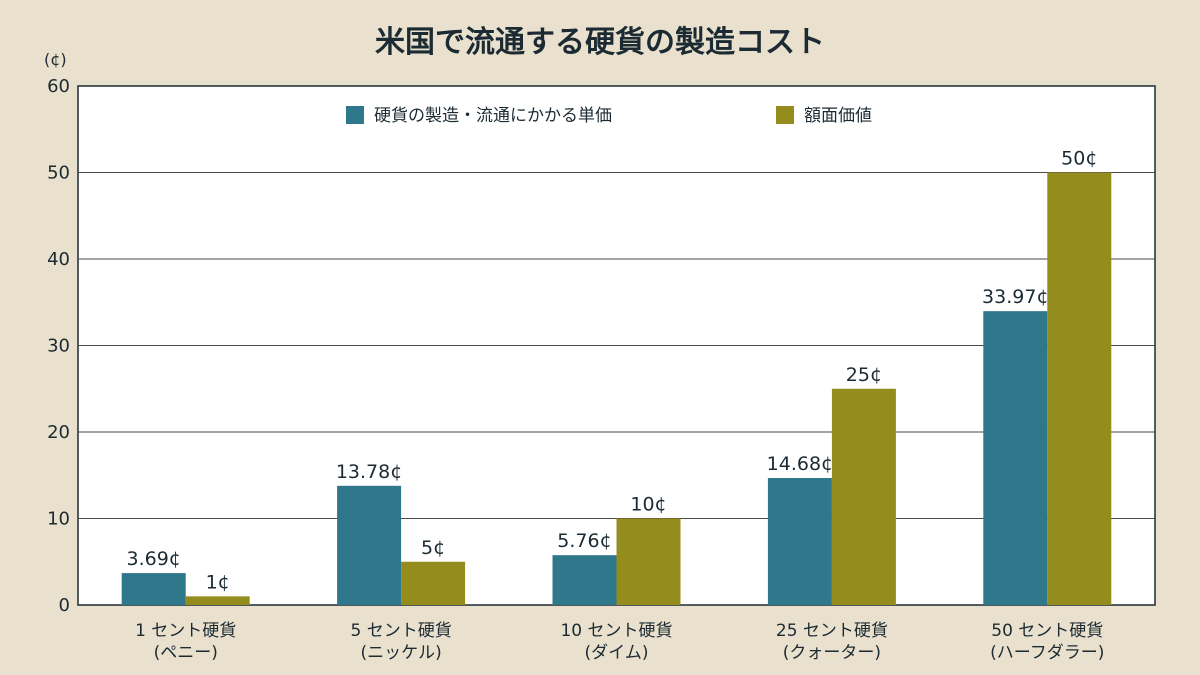 The image size is (1200, 675). What do you see at coordinates (617, 653) in the screenshot?
I see `x-tick-label: (ダイム)` at bounding box center [617, 653].